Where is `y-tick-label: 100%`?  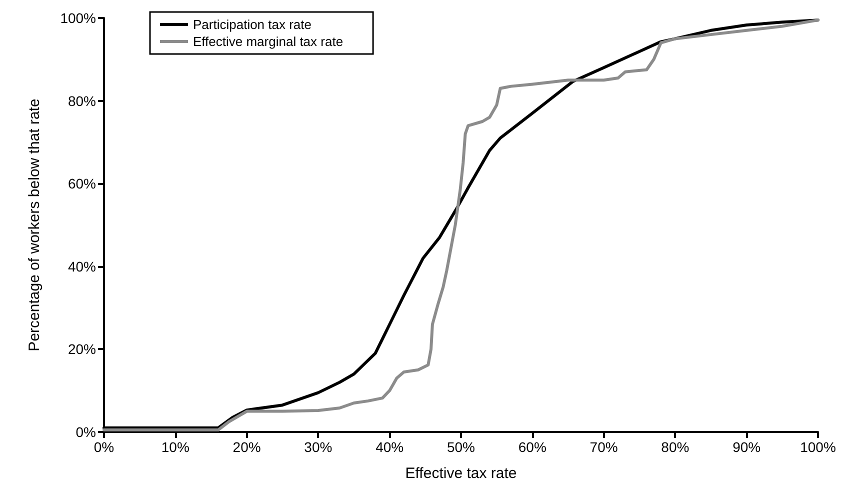 y-tick-label: 100% is located at coordinates (78, 18).